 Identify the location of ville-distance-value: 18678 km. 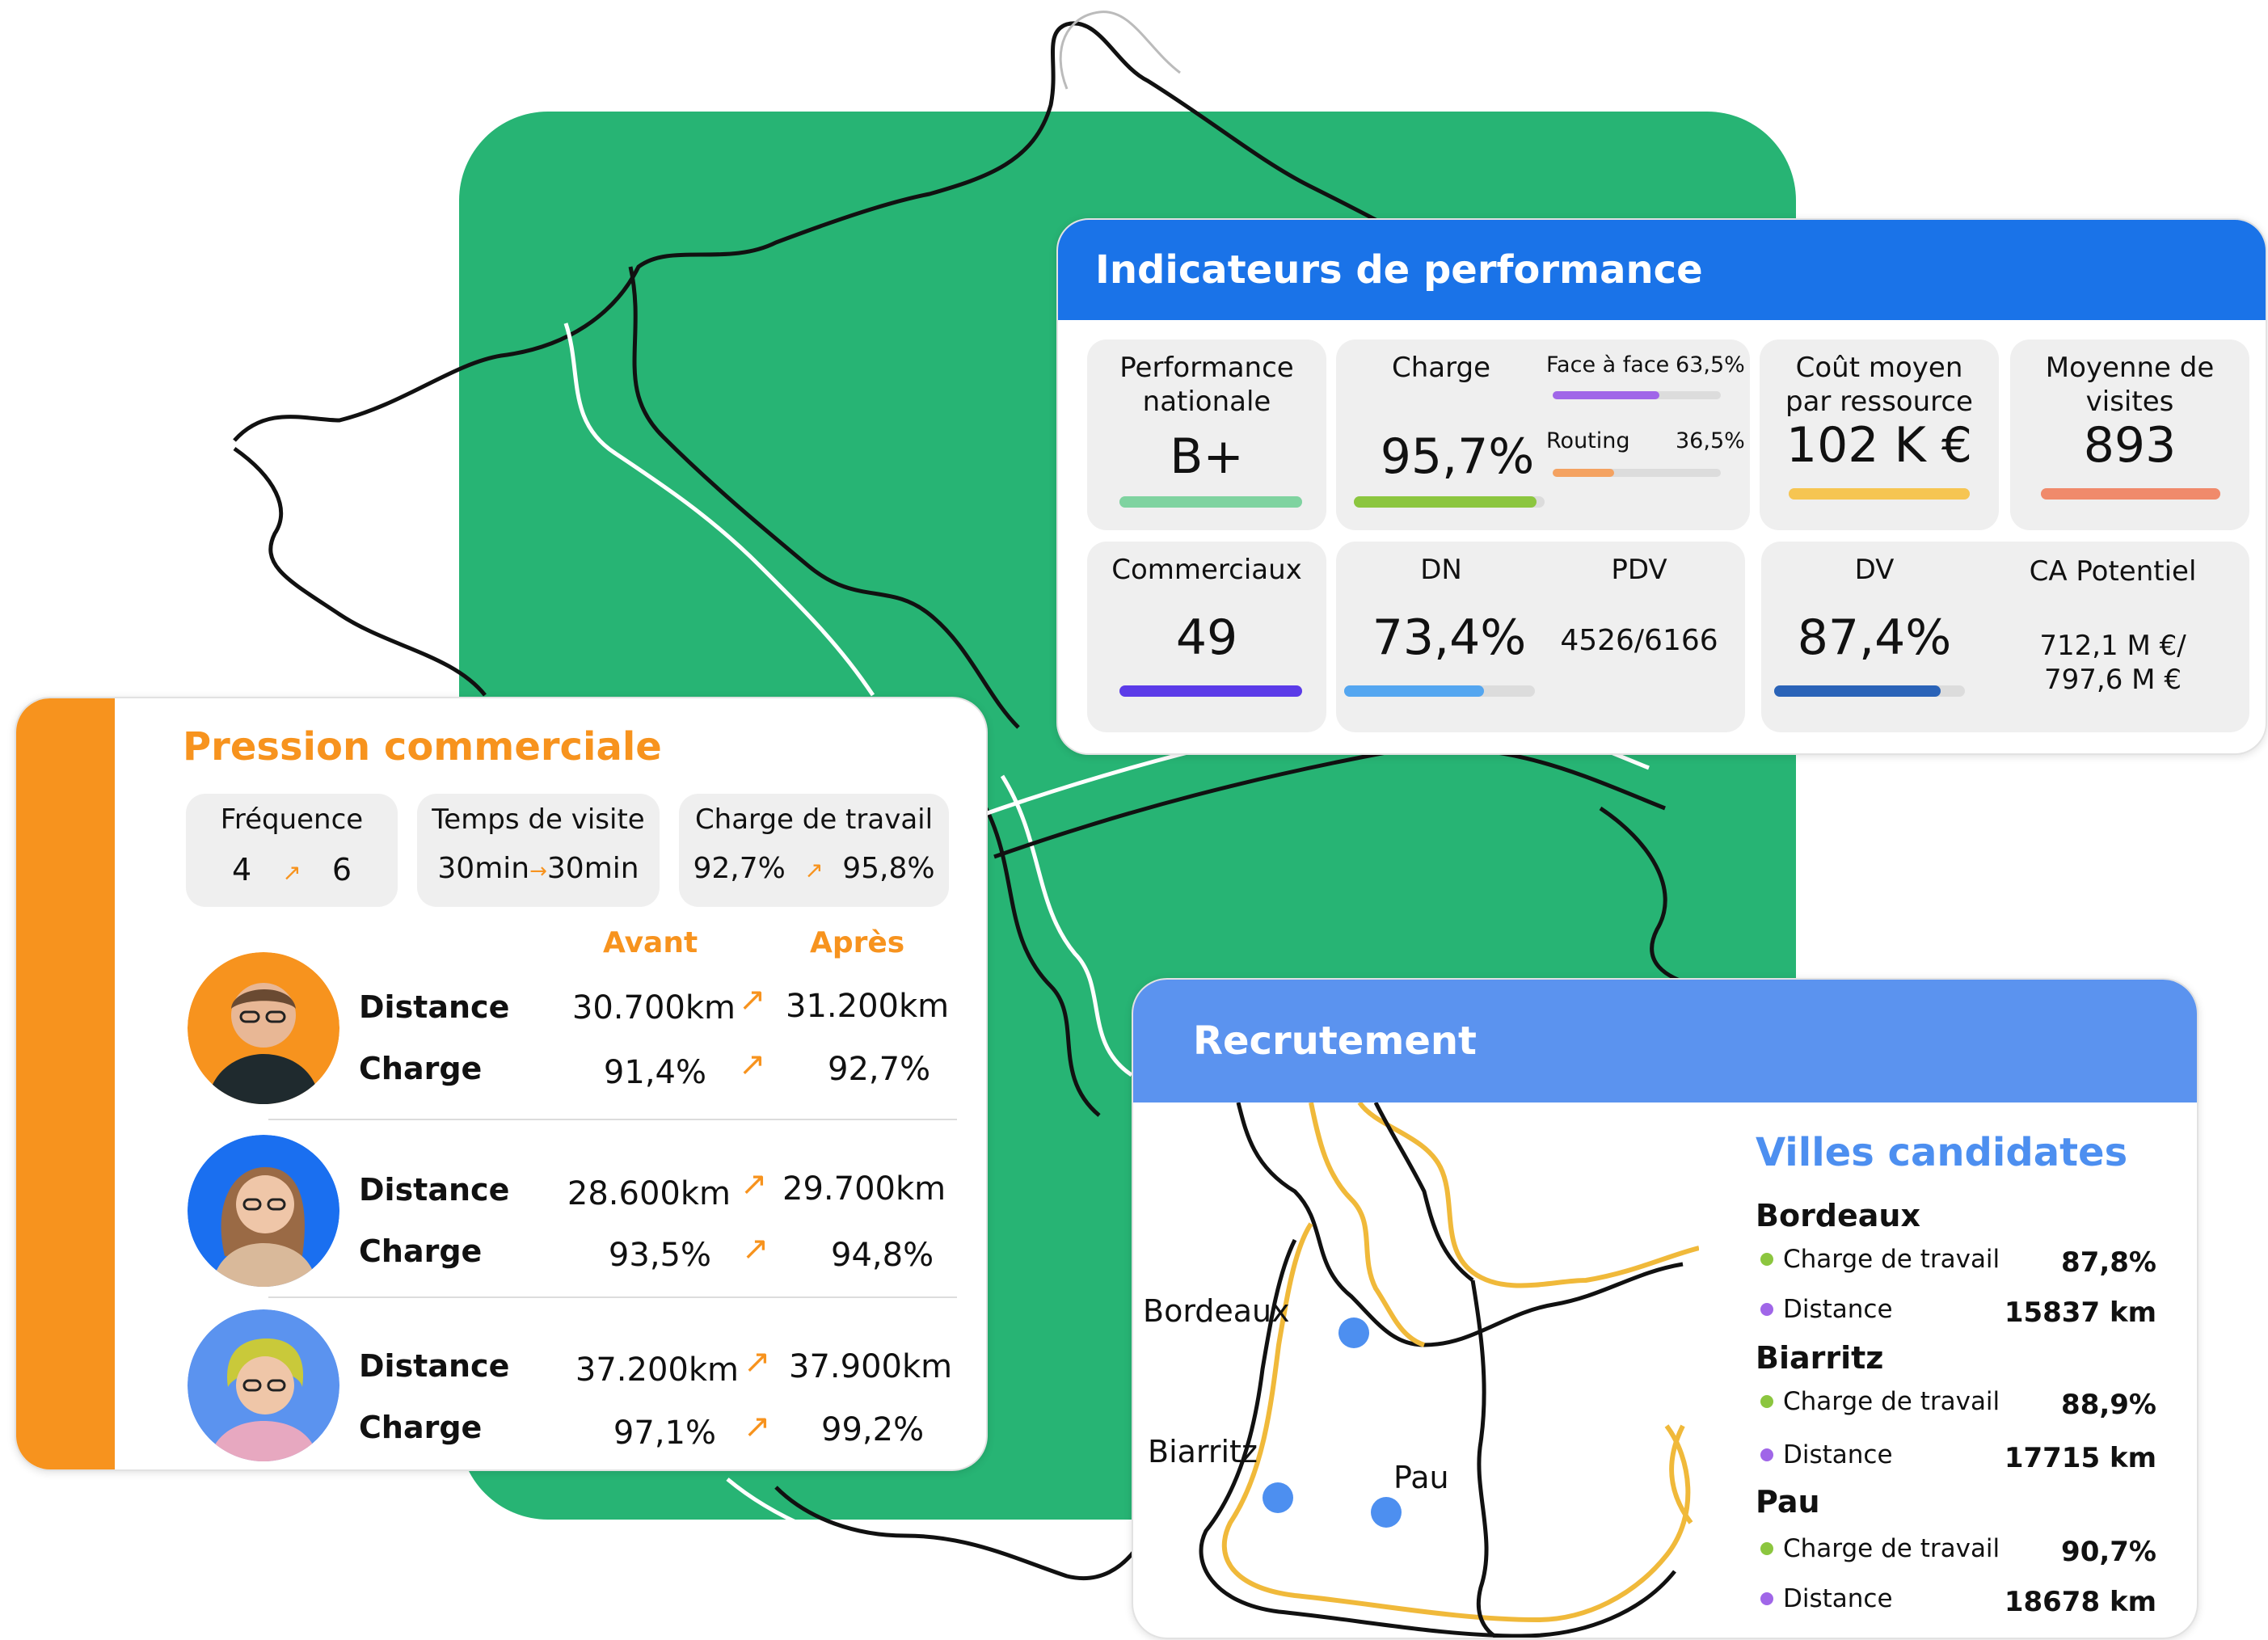
(2080, 1602).